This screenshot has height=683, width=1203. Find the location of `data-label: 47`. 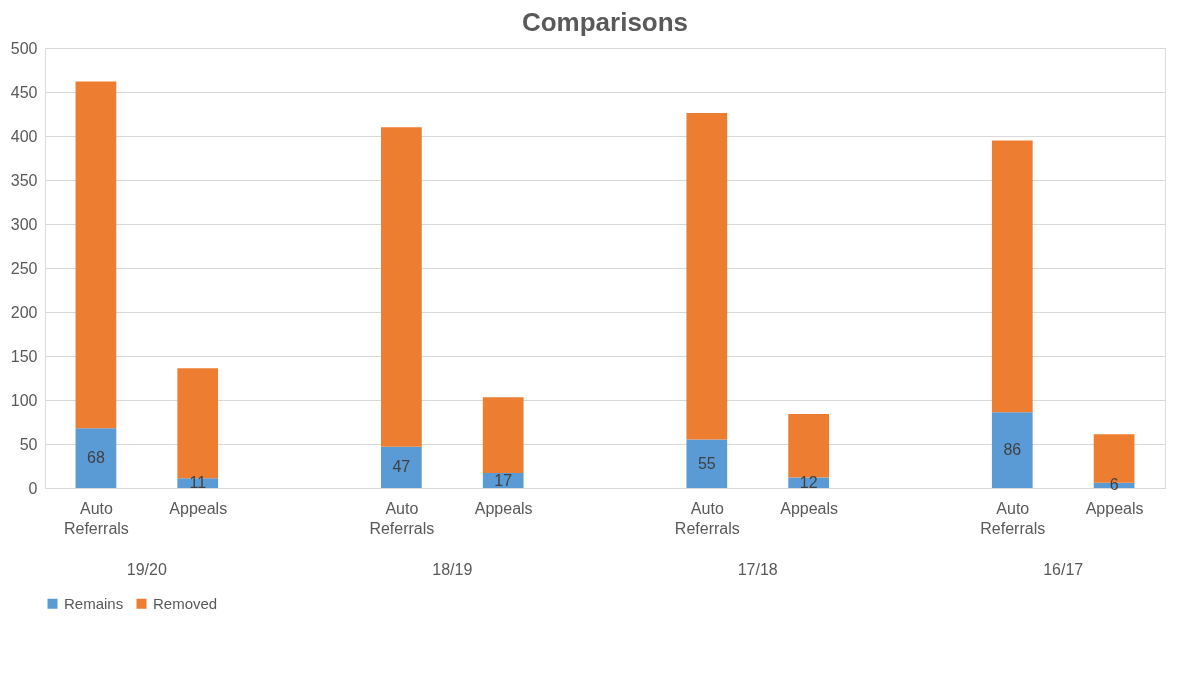

data-label: 47 is located at coordinates (401, 467).